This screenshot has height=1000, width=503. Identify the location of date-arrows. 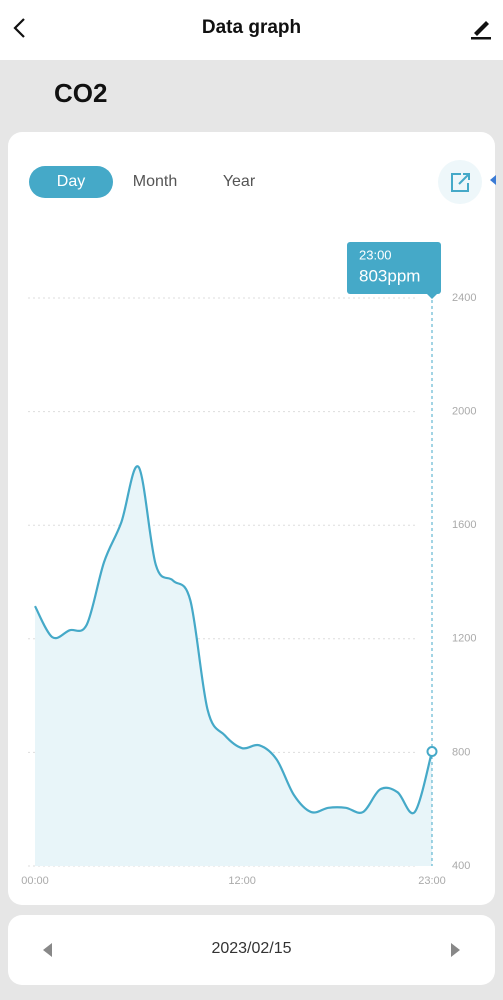
(251, 950).